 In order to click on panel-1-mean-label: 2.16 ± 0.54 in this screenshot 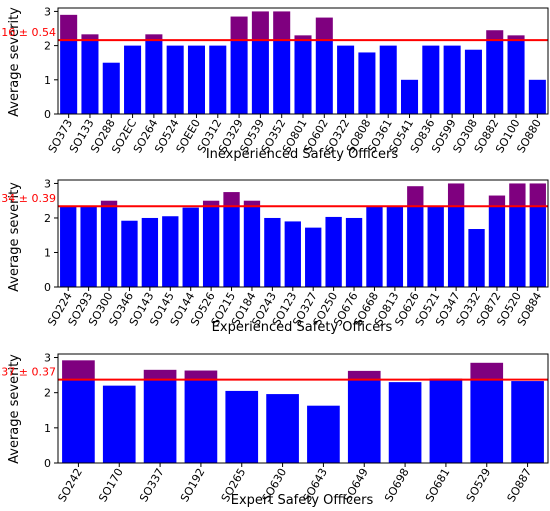, I will do `click(28, 32)`.